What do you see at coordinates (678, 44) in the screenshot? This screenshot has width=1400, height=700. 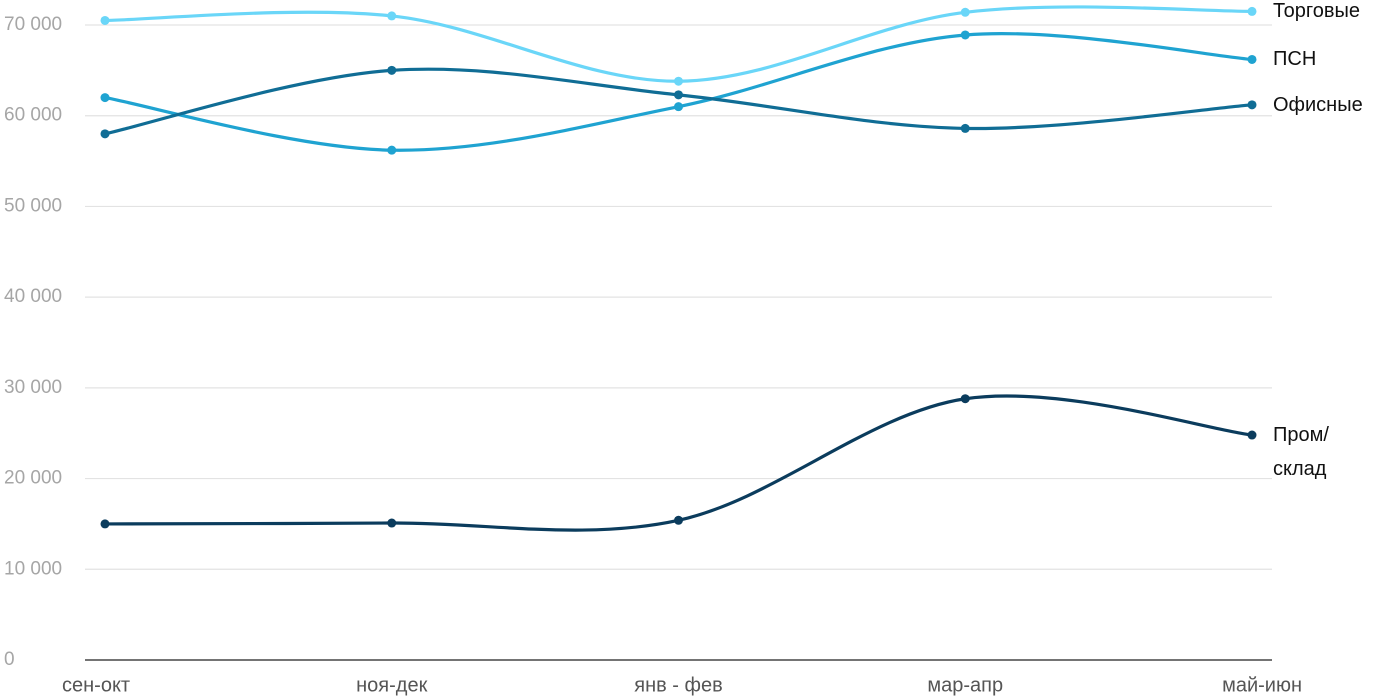 I see `series-line` at bounding box center [678, 44].